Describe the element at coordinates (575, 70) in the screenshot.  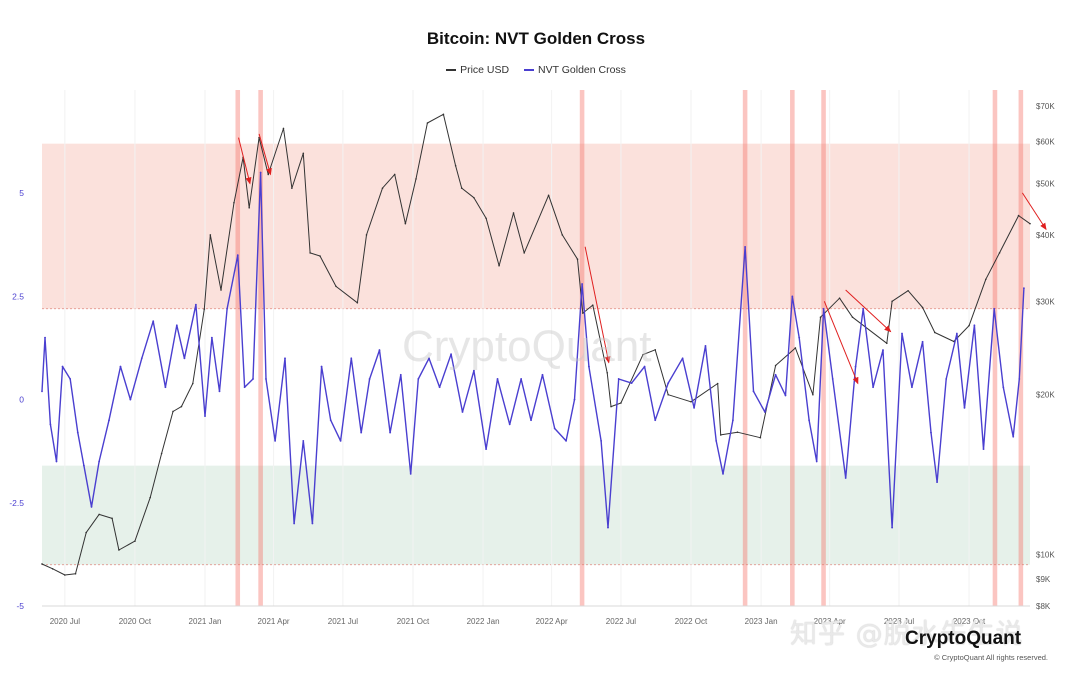
I see `legend-item-nvt: NVT Golden Cross` at that location.